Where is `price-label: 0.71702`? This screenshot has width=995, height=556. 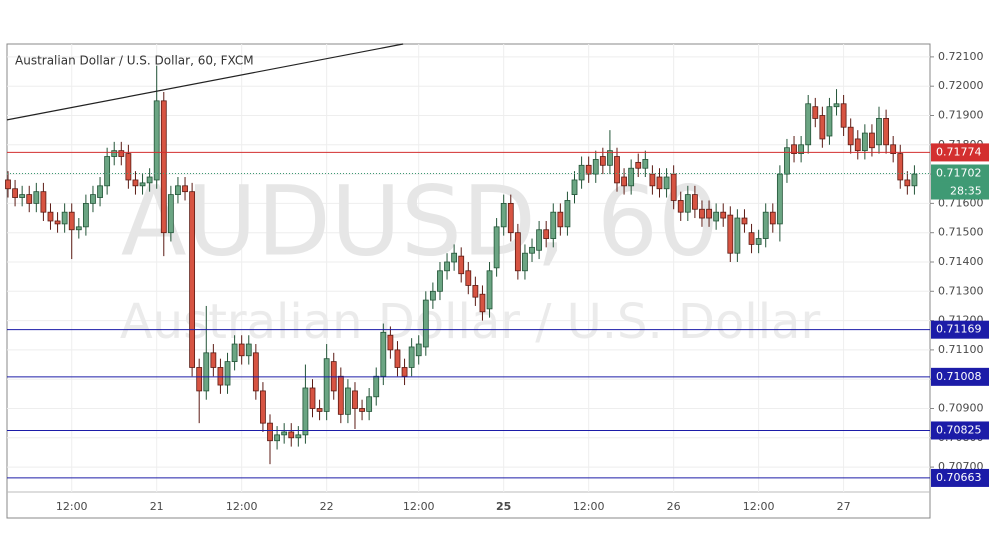
price-label: 0.71702 is located at coordinates (959, 173).